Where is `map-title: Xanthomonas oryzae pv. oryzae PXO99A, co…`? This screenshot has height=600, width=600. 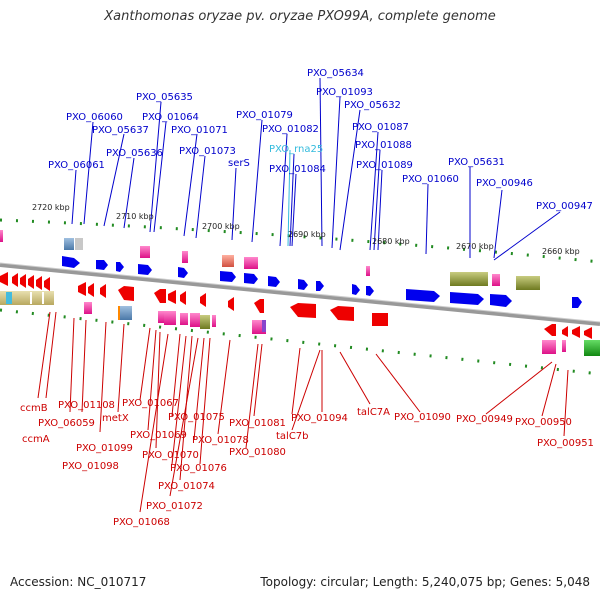 map-title: Xanthomonas oryzae pv. oryzae PXO99A, co… is located at coordinates (300, 16).